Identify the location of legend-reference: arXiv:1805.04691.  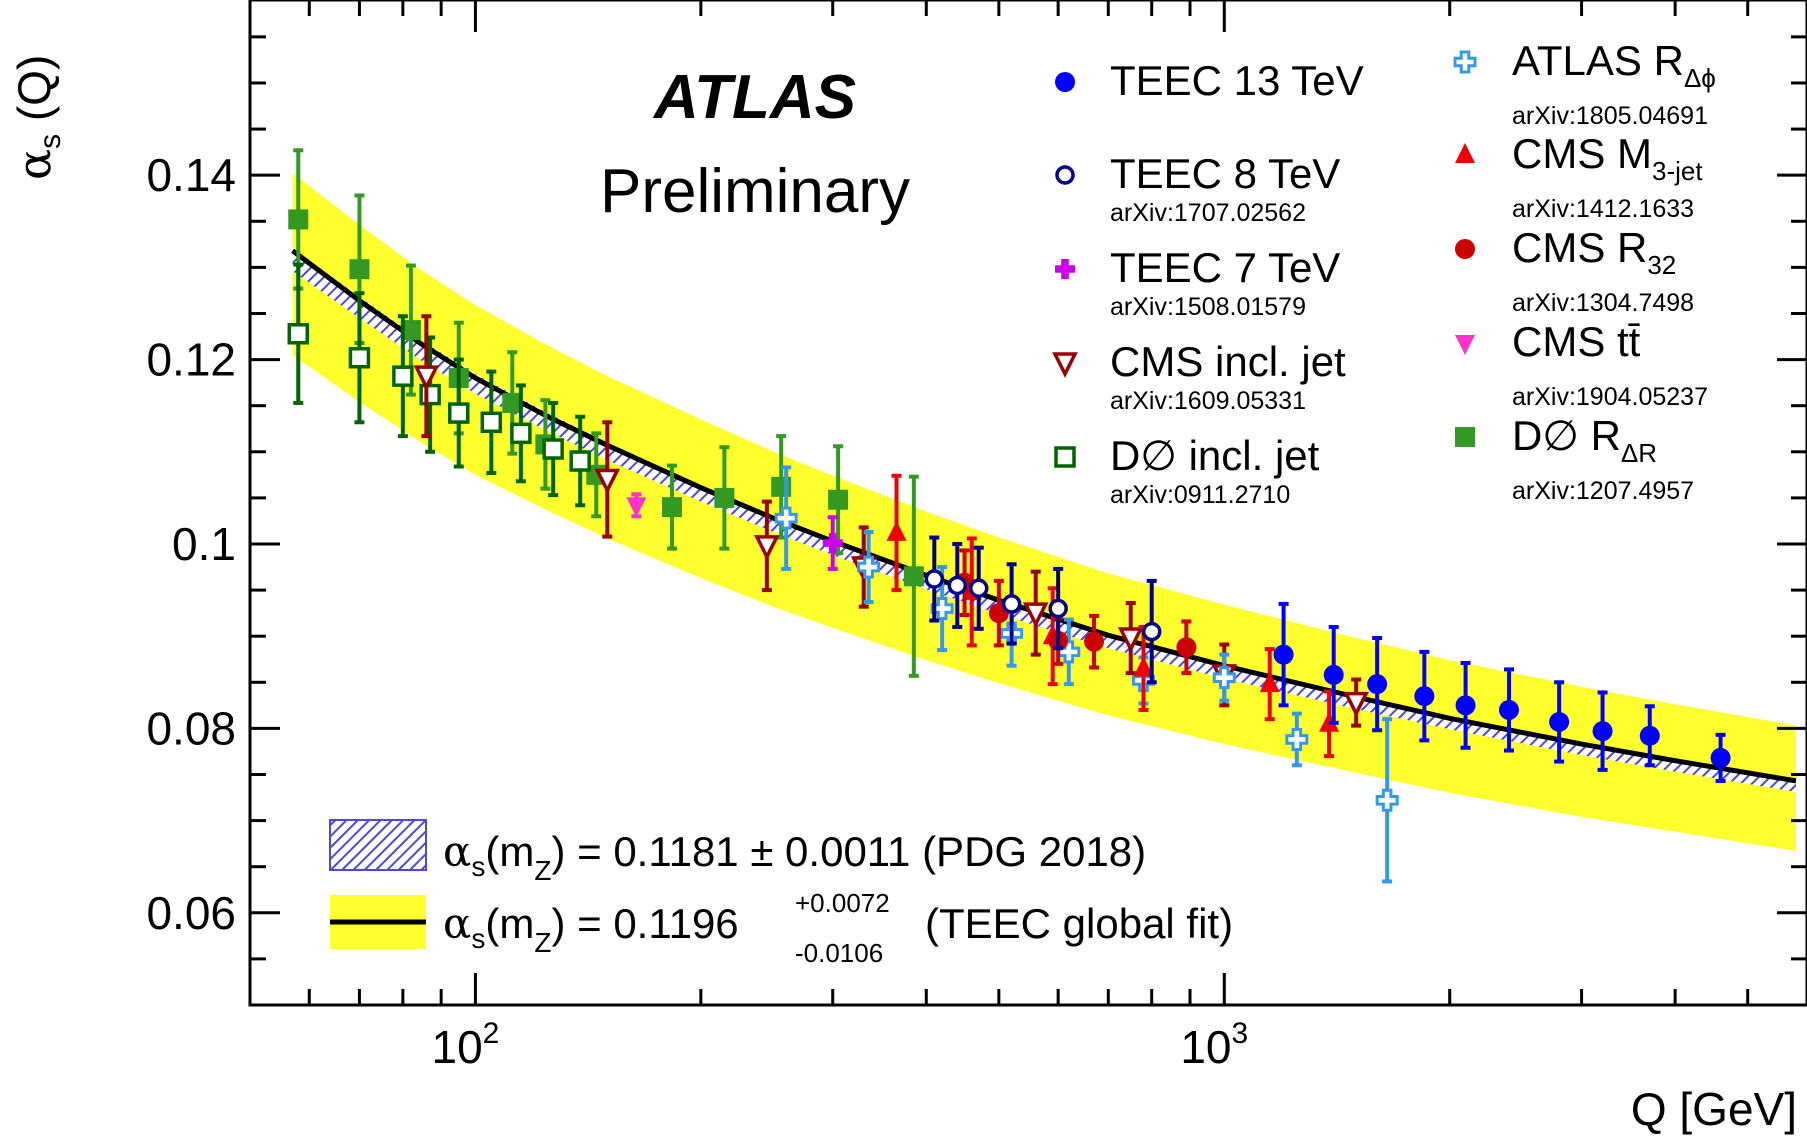
(1610, 116).